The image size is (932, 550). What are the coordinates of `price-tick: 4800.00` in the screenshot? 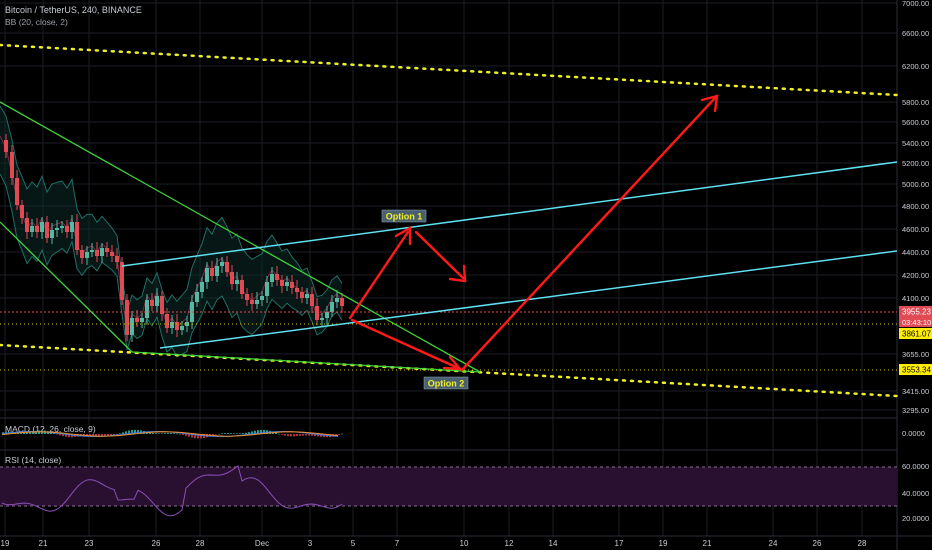 It's located at (915, 206).